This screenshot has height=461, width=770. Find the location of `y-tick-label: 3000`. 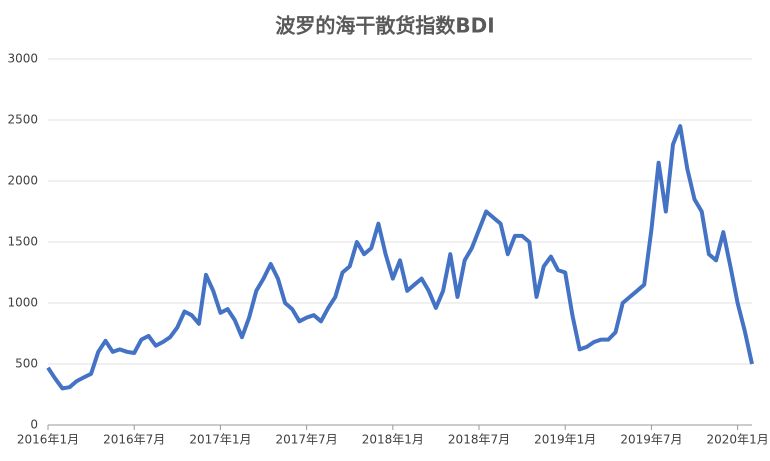

y-tick-label: 3000 is located at coordinates (22, 59).